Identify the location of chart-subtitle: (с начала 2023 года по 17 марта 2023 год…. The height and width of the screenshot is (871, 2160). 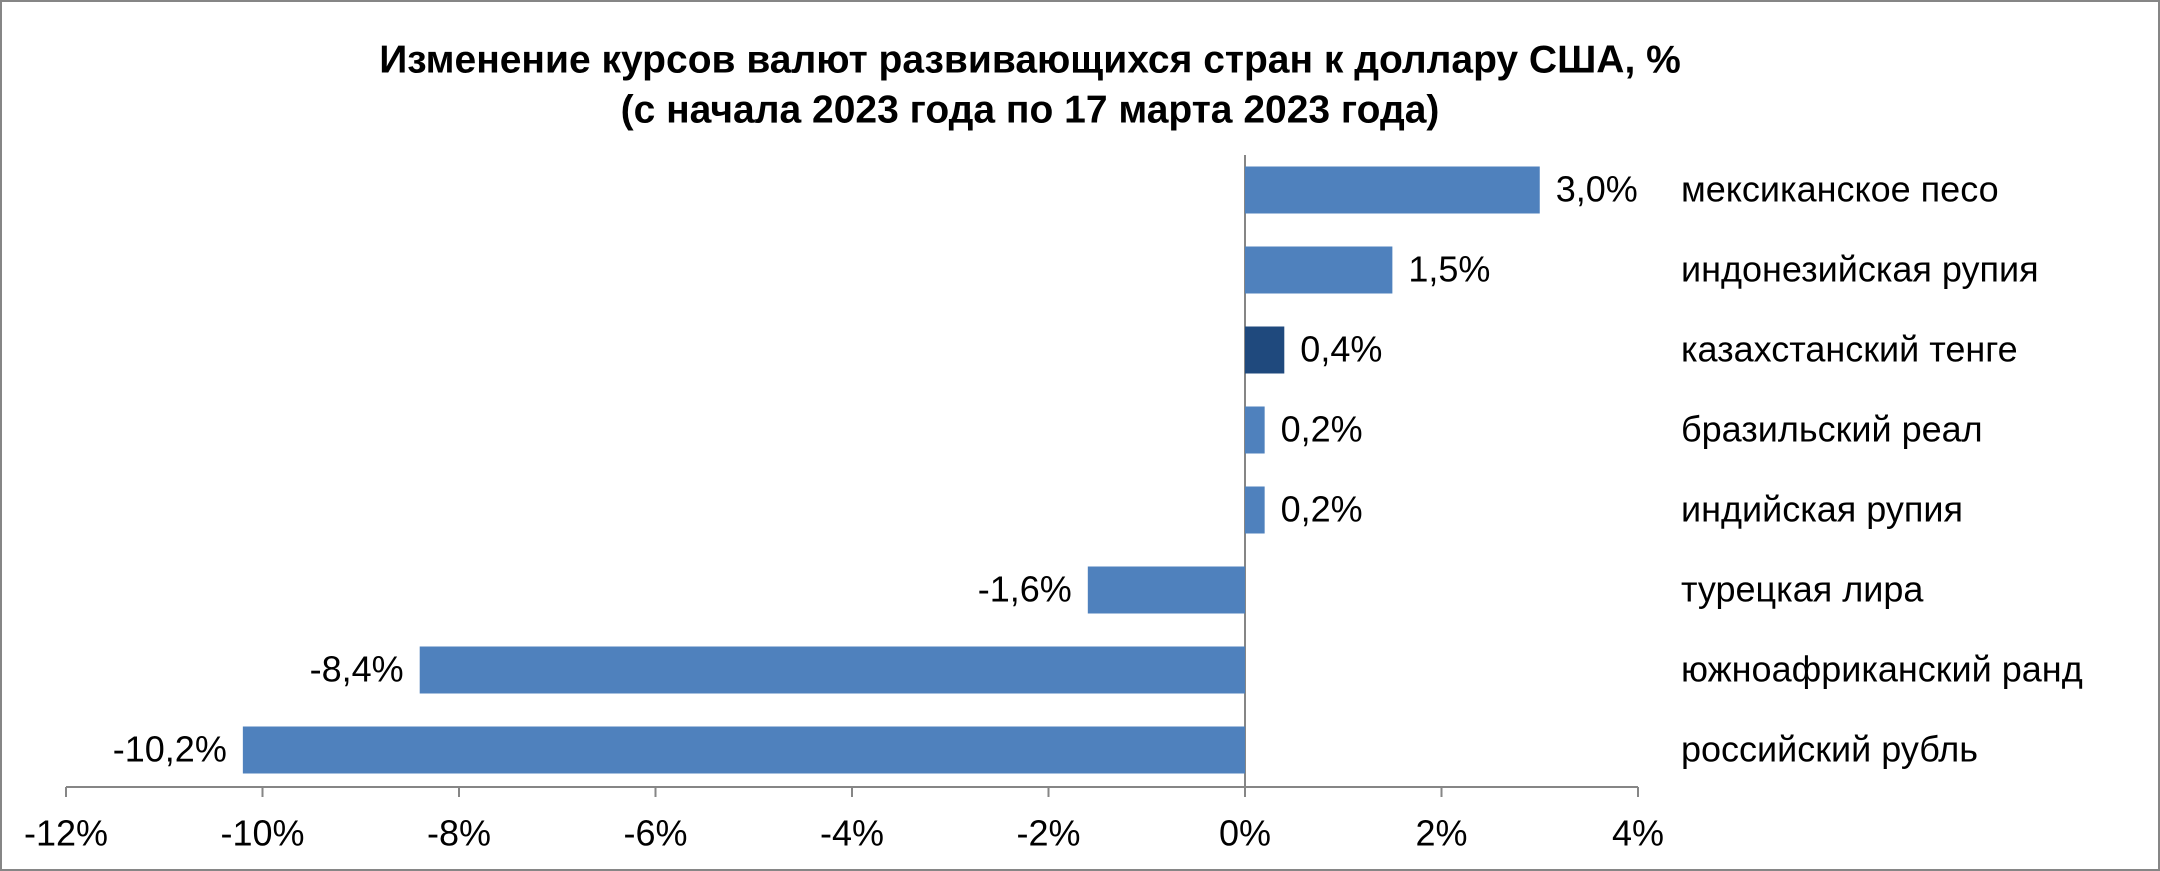
(1030, 109).